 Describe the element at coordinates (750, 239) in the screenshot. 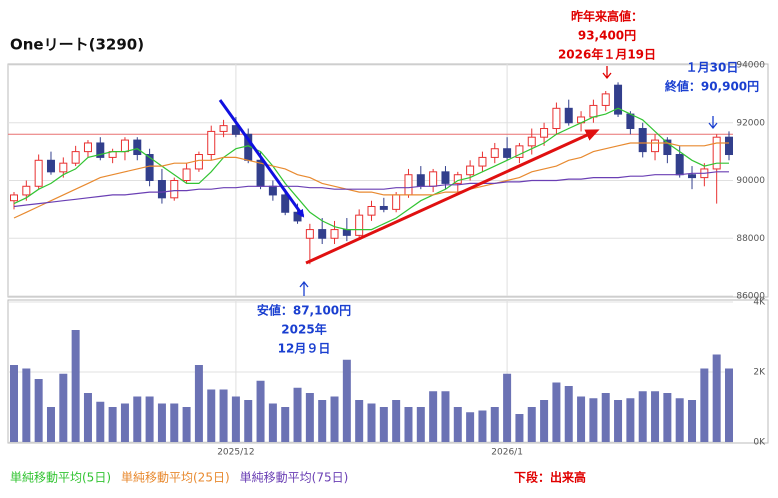

I see `y-tick-label: 88000` at that location.